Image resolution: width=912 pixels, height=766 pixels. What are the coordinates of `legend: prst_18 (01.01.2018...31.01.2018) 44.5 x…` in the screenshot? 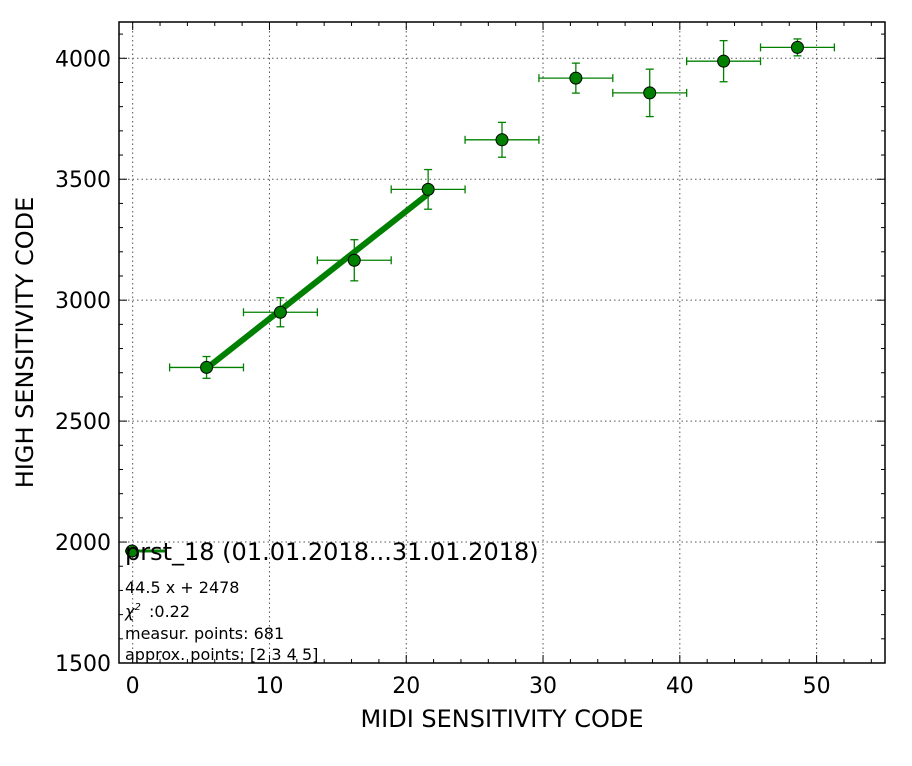 It's located at (331, 601).